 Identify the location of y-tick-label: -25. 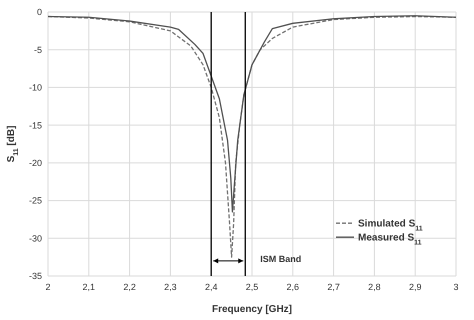
(35, 201).